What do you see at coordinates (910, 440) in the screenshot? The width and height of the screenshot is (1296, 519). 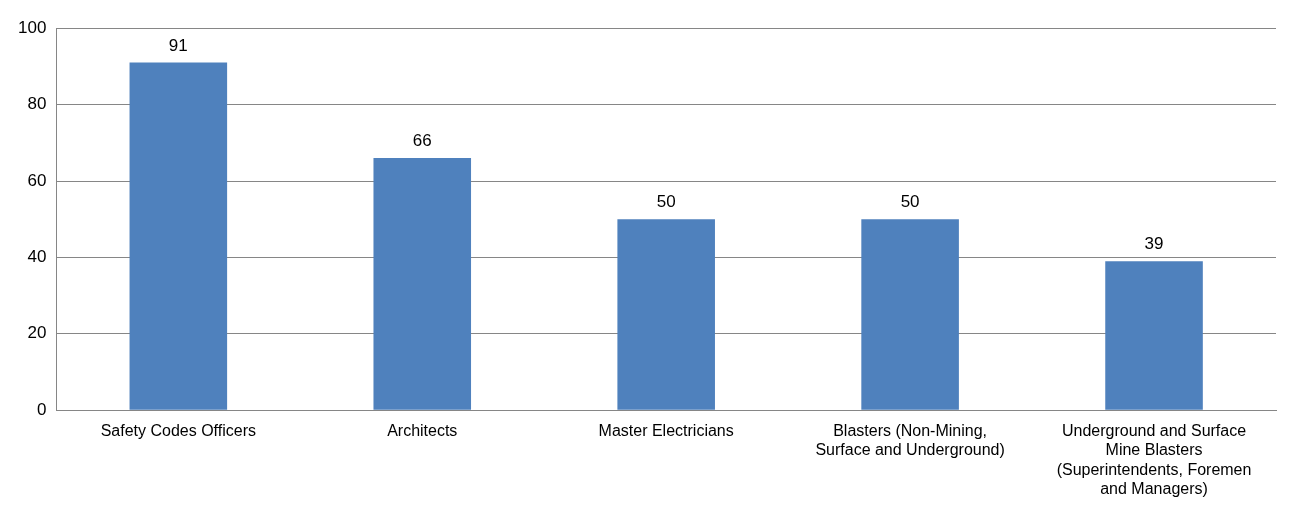 I see `x-tick-label: Blasters (Non-Mining, Surface and Underground)` at bounding box center [910, 440].